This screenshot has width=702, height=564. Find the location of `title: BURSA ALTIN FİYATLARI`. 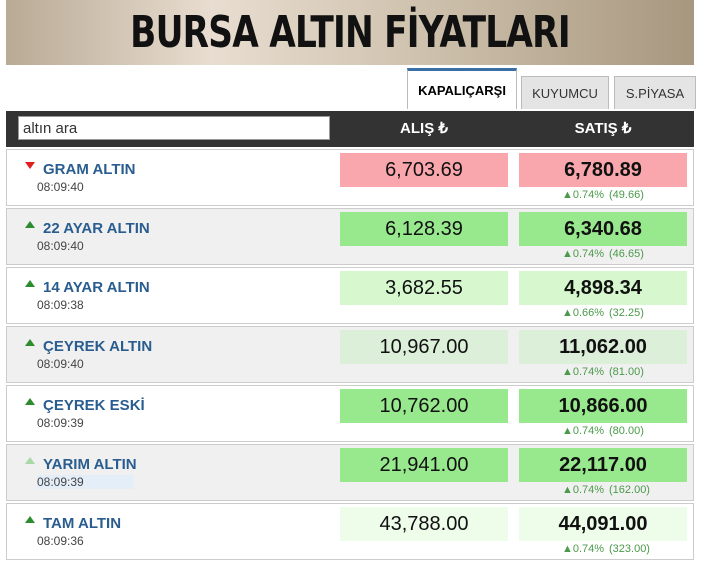

title: BURSA ALTIN FİYATLARI is located at coordinates (350, 32).